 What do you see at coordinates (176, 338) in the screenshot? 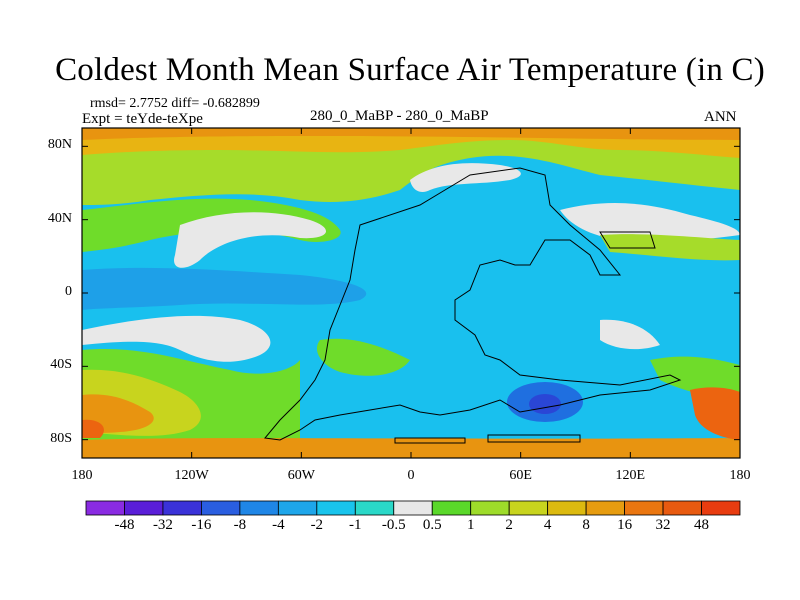
I see `field-white-spac` at bounding box center [176, 338].